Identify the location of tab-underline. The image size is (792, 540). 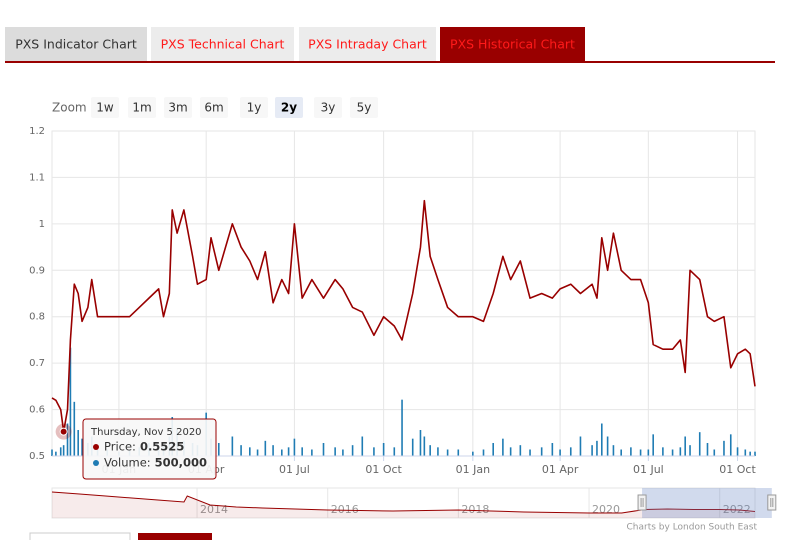
(390, 62).